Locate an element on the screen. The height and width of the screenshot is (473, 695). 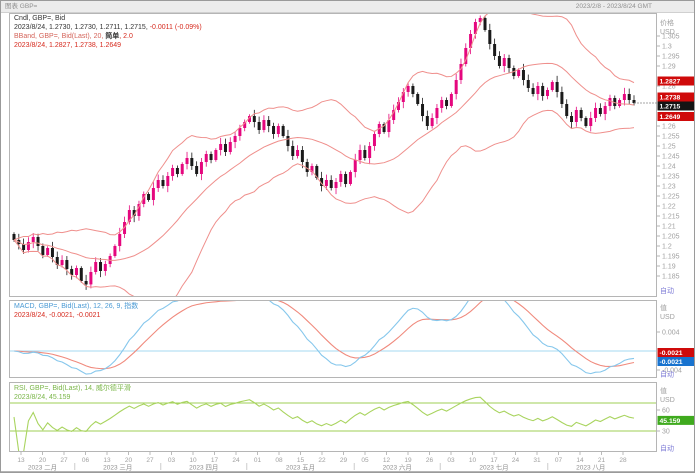
svg-text: 1.205 is located at coordinates (671, 236).